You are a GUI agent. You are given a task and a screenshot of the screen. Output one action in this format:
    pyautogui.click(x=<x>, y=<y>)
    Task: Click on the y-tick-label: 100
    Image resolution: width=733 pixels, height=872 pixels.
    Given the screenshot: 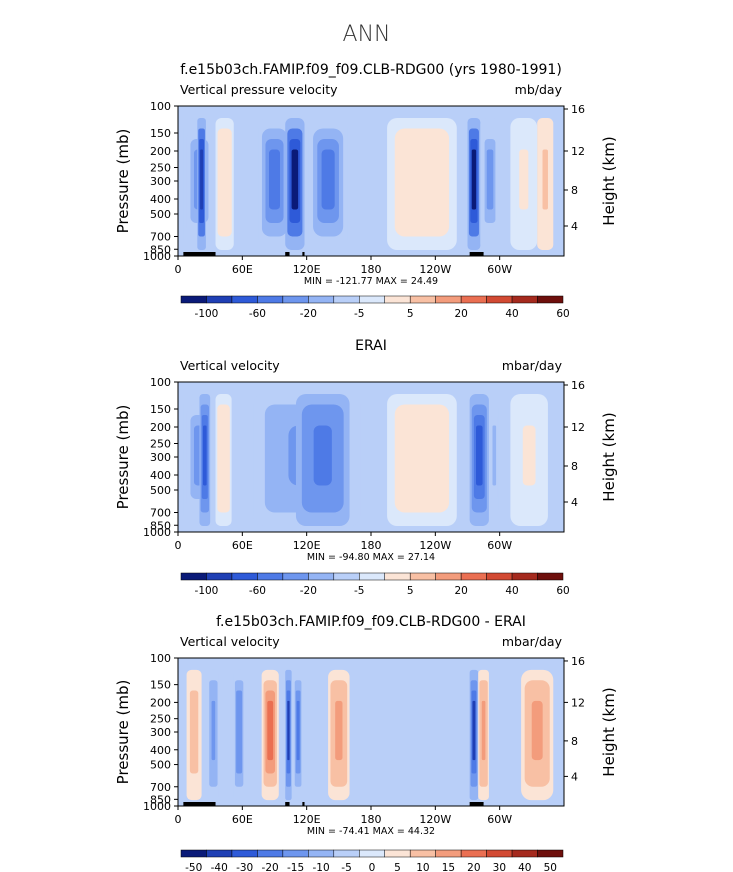 What is the action you would take?
    pyautogui.click(x=160, y=106)
    